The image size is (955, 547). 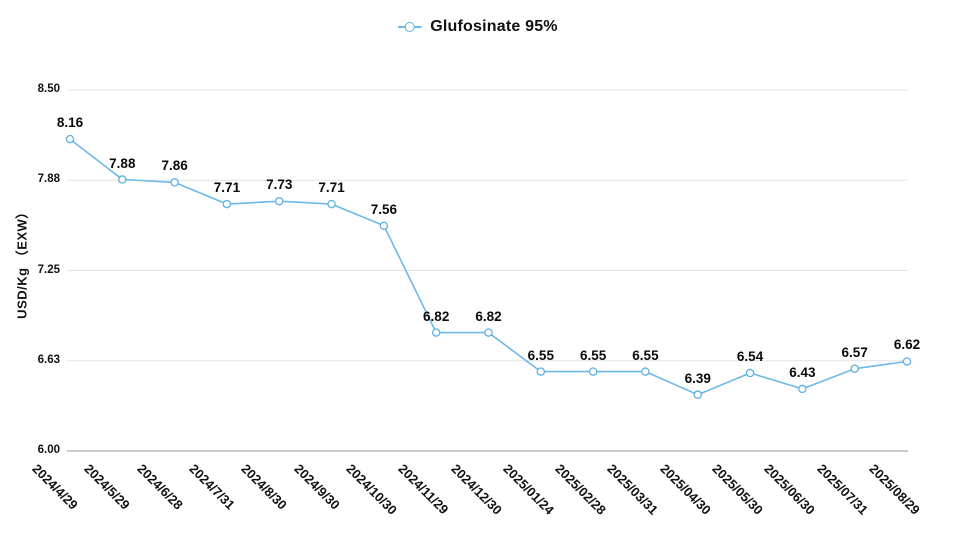 What do you see at coordinates (174, 166) in the screenshot?
I see `data-point-label: 7.86` at bounding box center [174, 166].